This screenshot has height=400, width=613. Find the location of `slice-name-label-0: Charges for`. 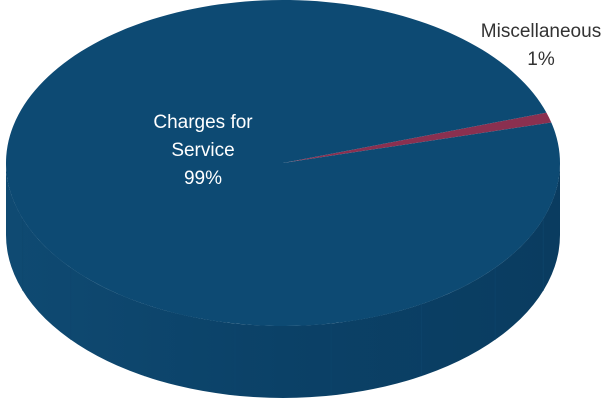

slice-name-label-0: Charges for is located at coordinates (203, 122).